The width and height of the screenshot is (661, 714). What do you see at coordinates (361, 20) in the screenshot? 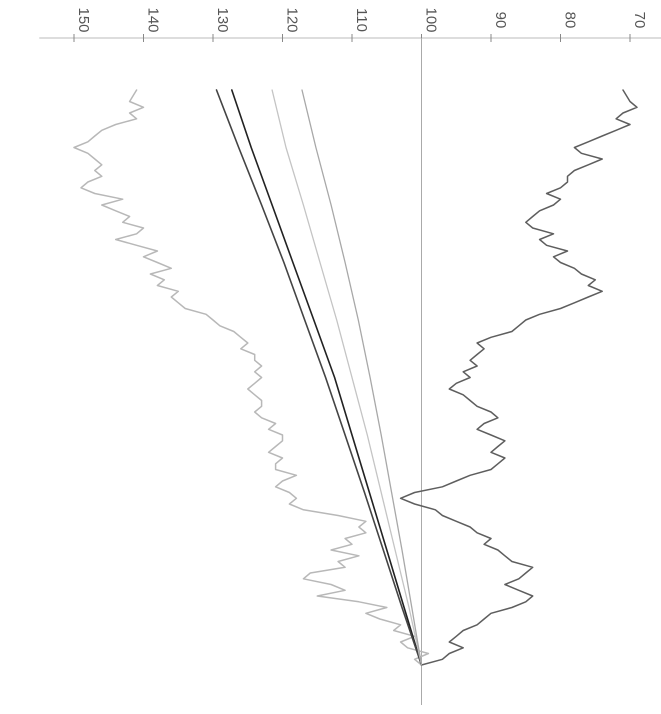
I see `tick-label-110: 110` at bounding box center [361, 20].